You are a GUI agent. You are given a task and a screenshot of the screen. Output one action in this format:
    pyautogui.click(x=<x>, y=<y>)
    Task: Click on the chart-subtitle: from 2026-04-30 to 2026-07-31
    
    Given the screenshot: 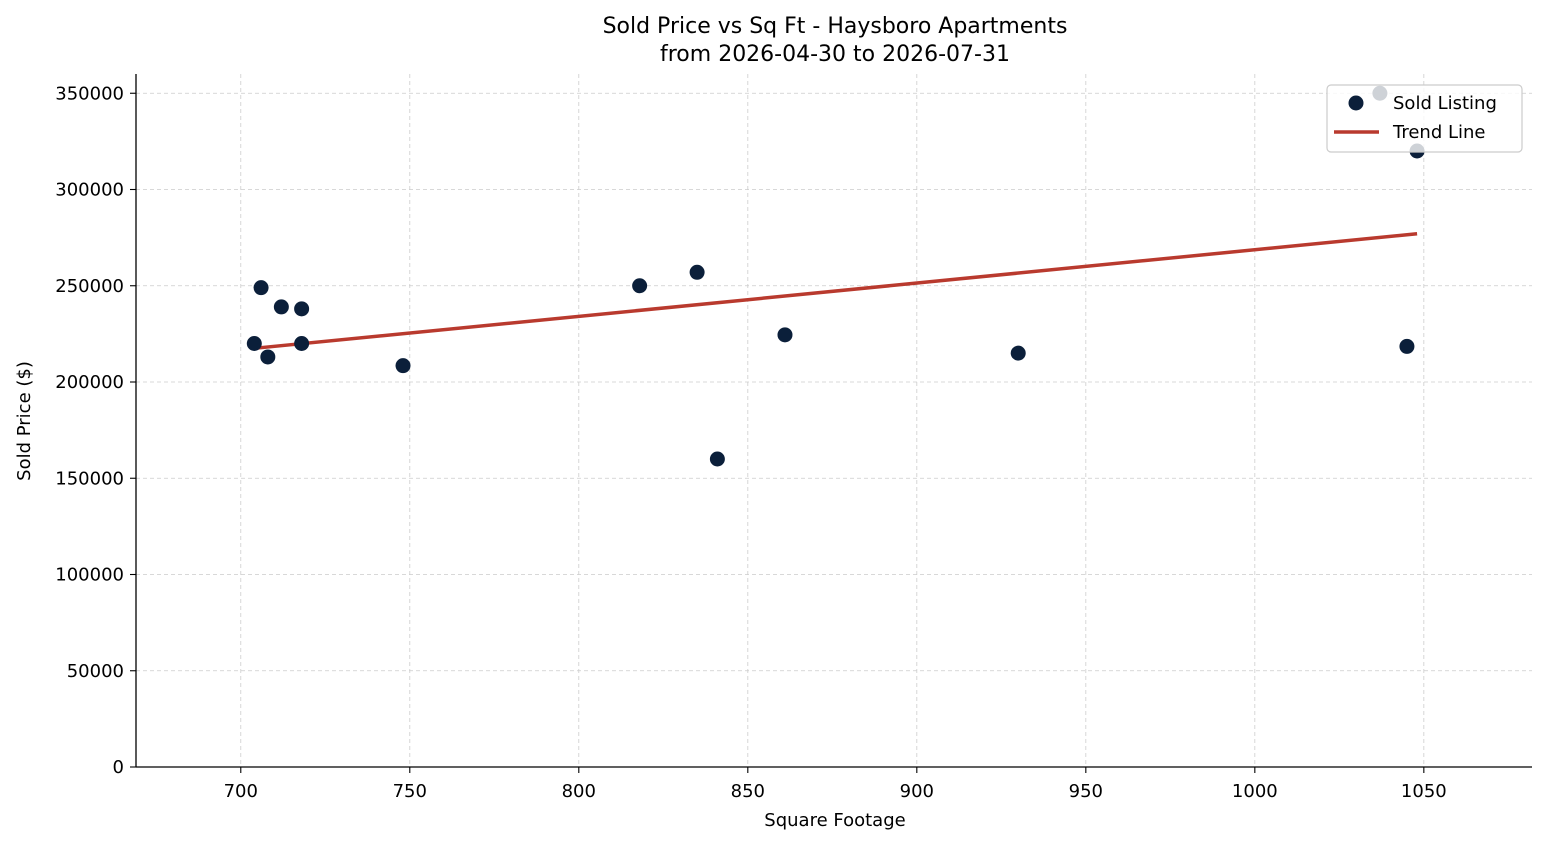 What is the action you would take?
    pyautogui.click(x=835, y=54)
    